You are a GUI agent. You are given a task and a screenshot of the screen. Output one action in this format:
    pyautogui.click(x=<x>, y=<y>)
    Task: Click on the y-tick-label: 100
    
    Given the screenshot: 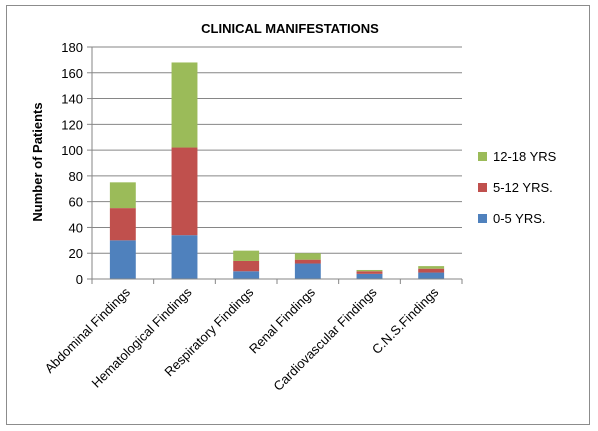 What is the action you would take?
    pyautogui.click(x=72, y=150)
    